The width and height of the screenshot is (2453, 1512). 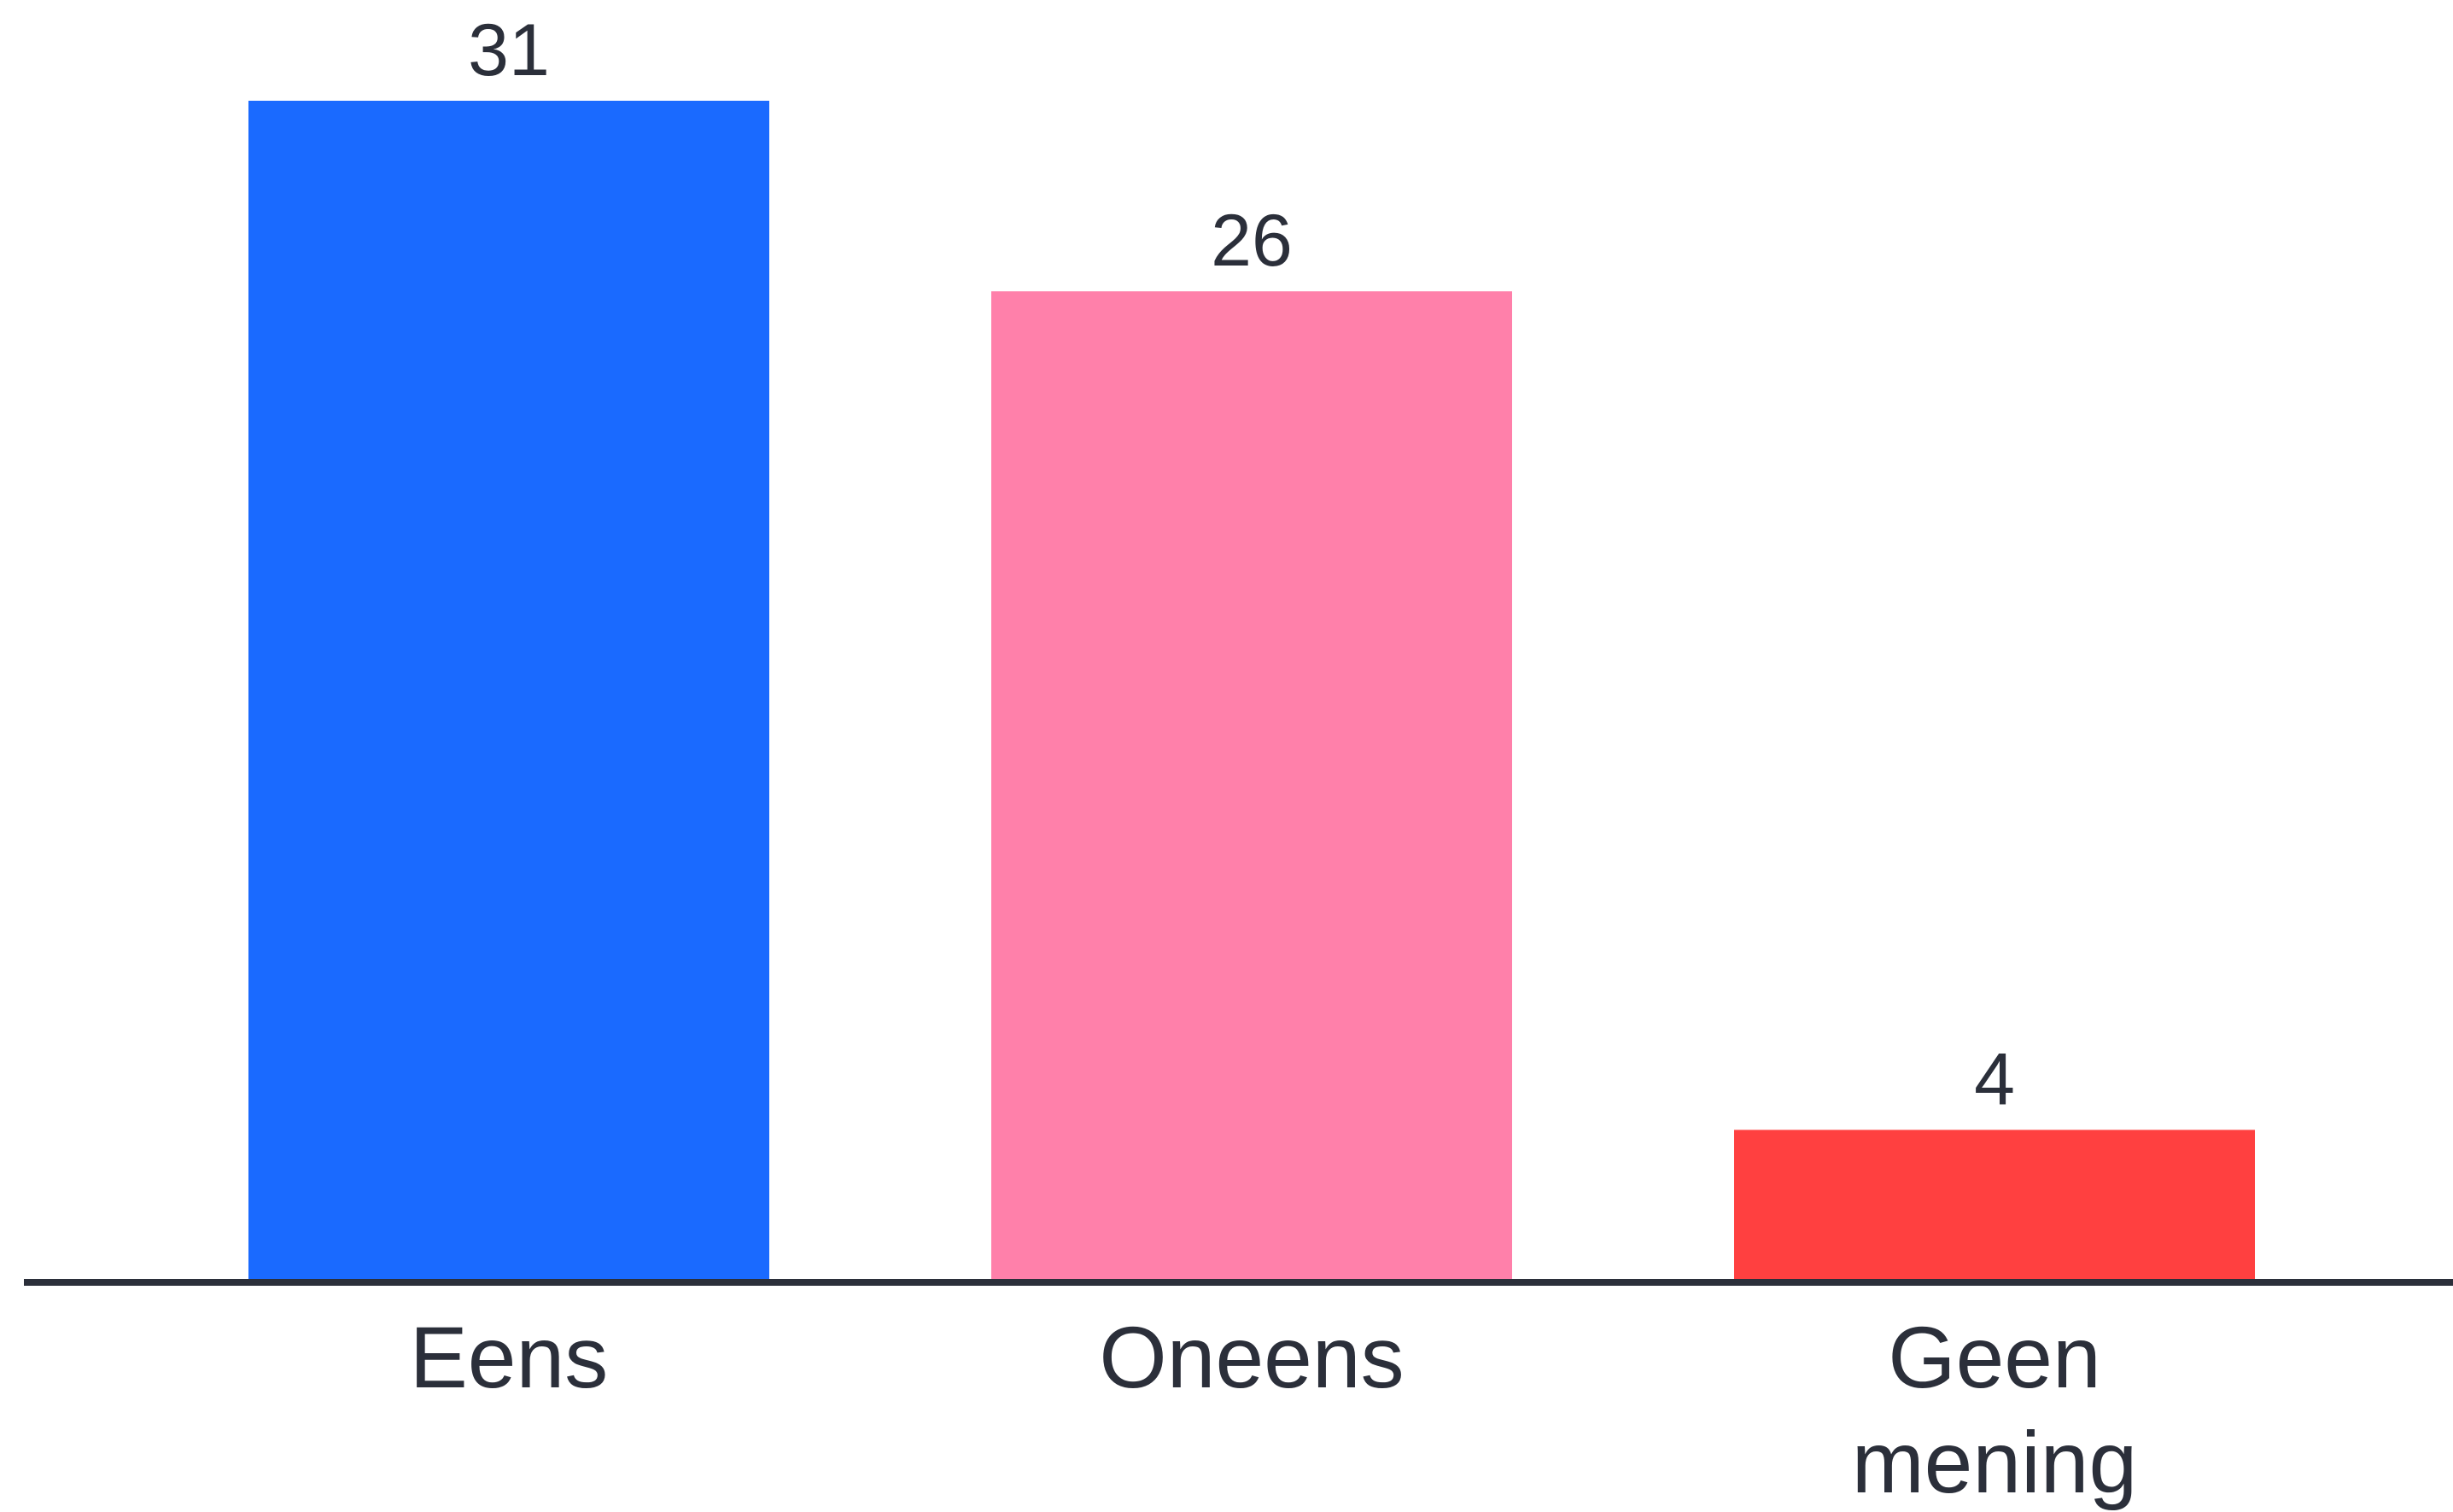 What do you see at coordinates (509, 1357) in the screenshot?
I see `category-label-0: Eens` at bounding box center [509, 1357].